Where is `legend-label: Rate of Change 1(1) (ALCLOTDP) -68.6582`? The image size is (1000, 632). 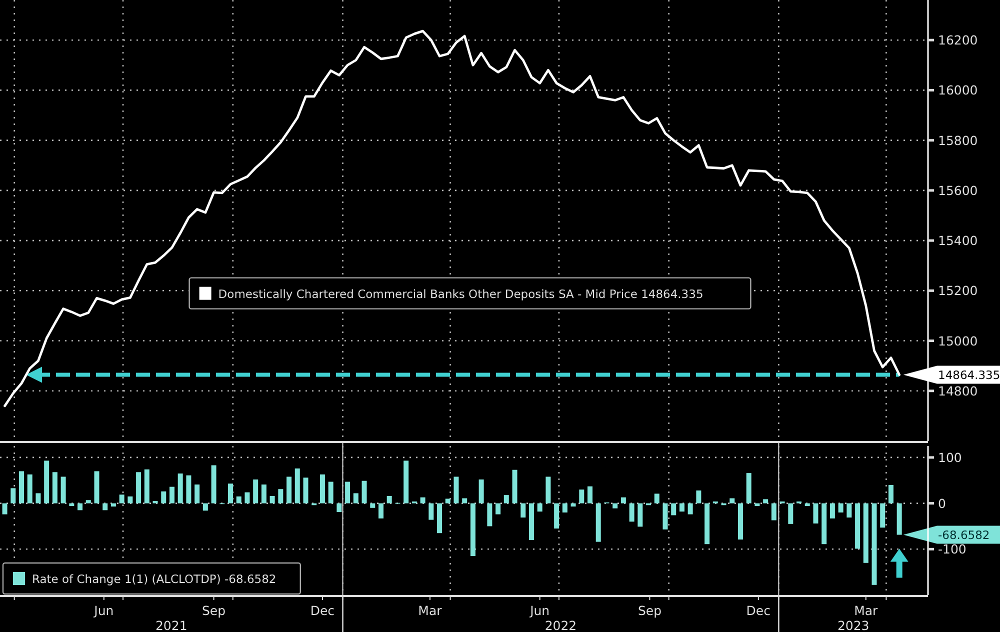
legend-label: Rate of Change 1(1) (ALCLOTDP) -68.6582 is located at coordinates (154, 579).